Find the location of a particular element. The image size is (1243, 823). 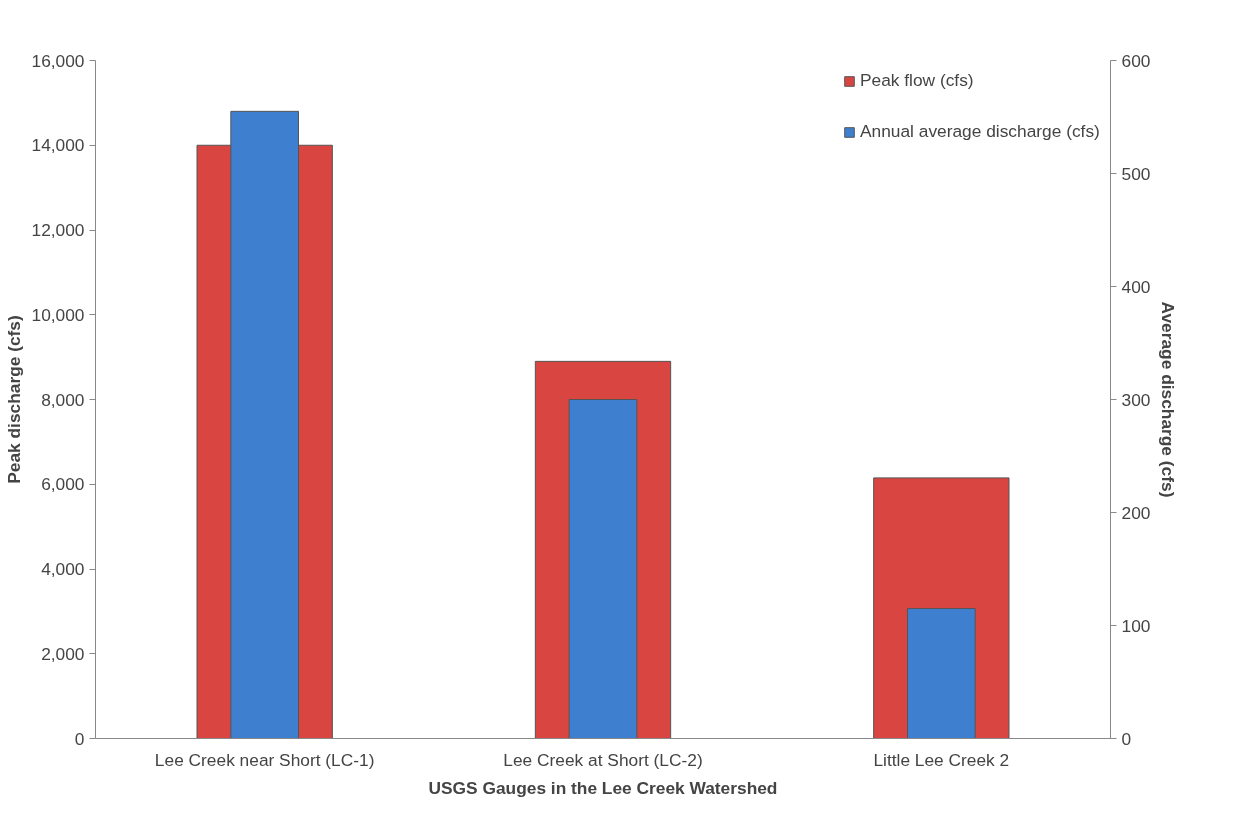

y-tick-label: 8,000 is located at coordinates (63, 399).